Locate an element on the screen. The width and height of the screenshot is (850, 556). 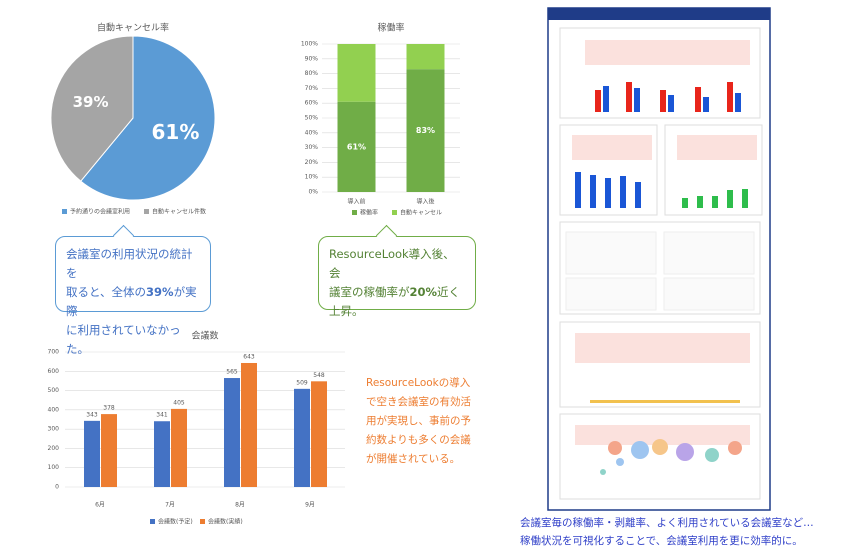
legend-label: 自動キャンセル is located at coordinates (421, 213).